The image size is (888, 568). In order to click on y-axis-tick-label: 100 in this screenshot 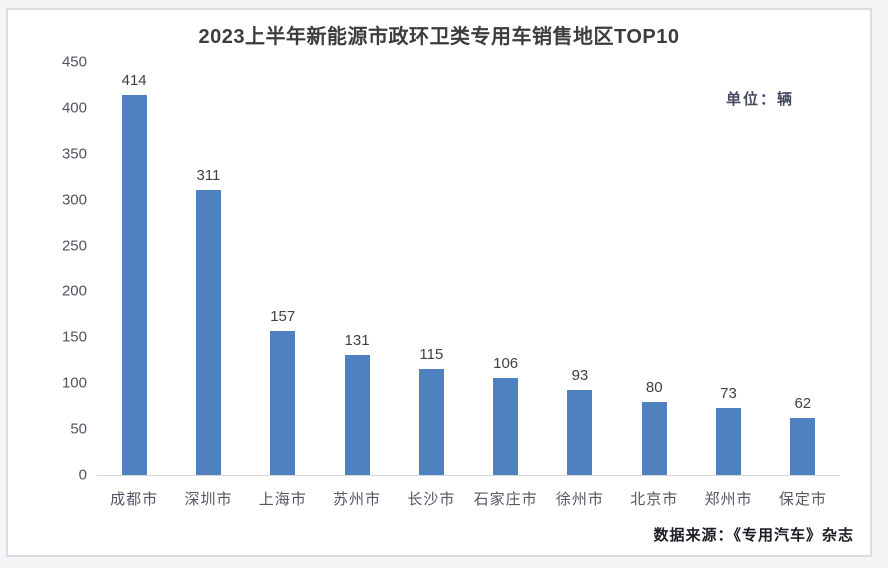, I will do `click(74, 383)`.